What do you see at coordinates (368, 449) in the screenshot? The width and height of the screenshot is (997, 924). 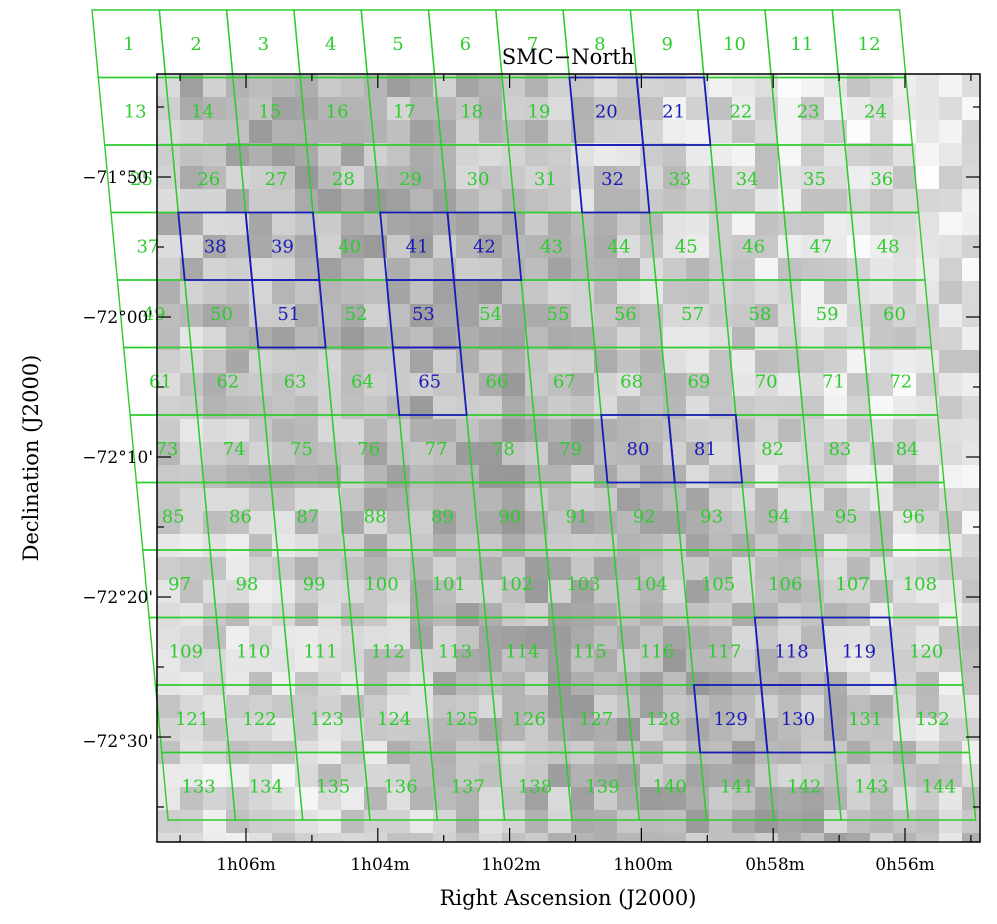 I see `field-number: 76` at bounding box center [368, 449].